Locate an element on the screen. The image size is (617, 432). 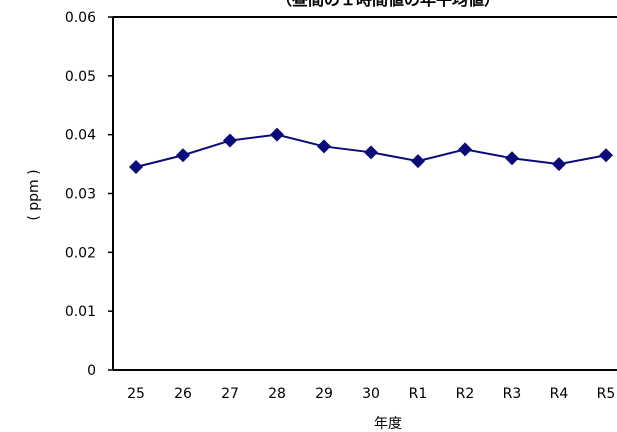
y-tick-label: 0.03 is located at coordinates (80, 195).